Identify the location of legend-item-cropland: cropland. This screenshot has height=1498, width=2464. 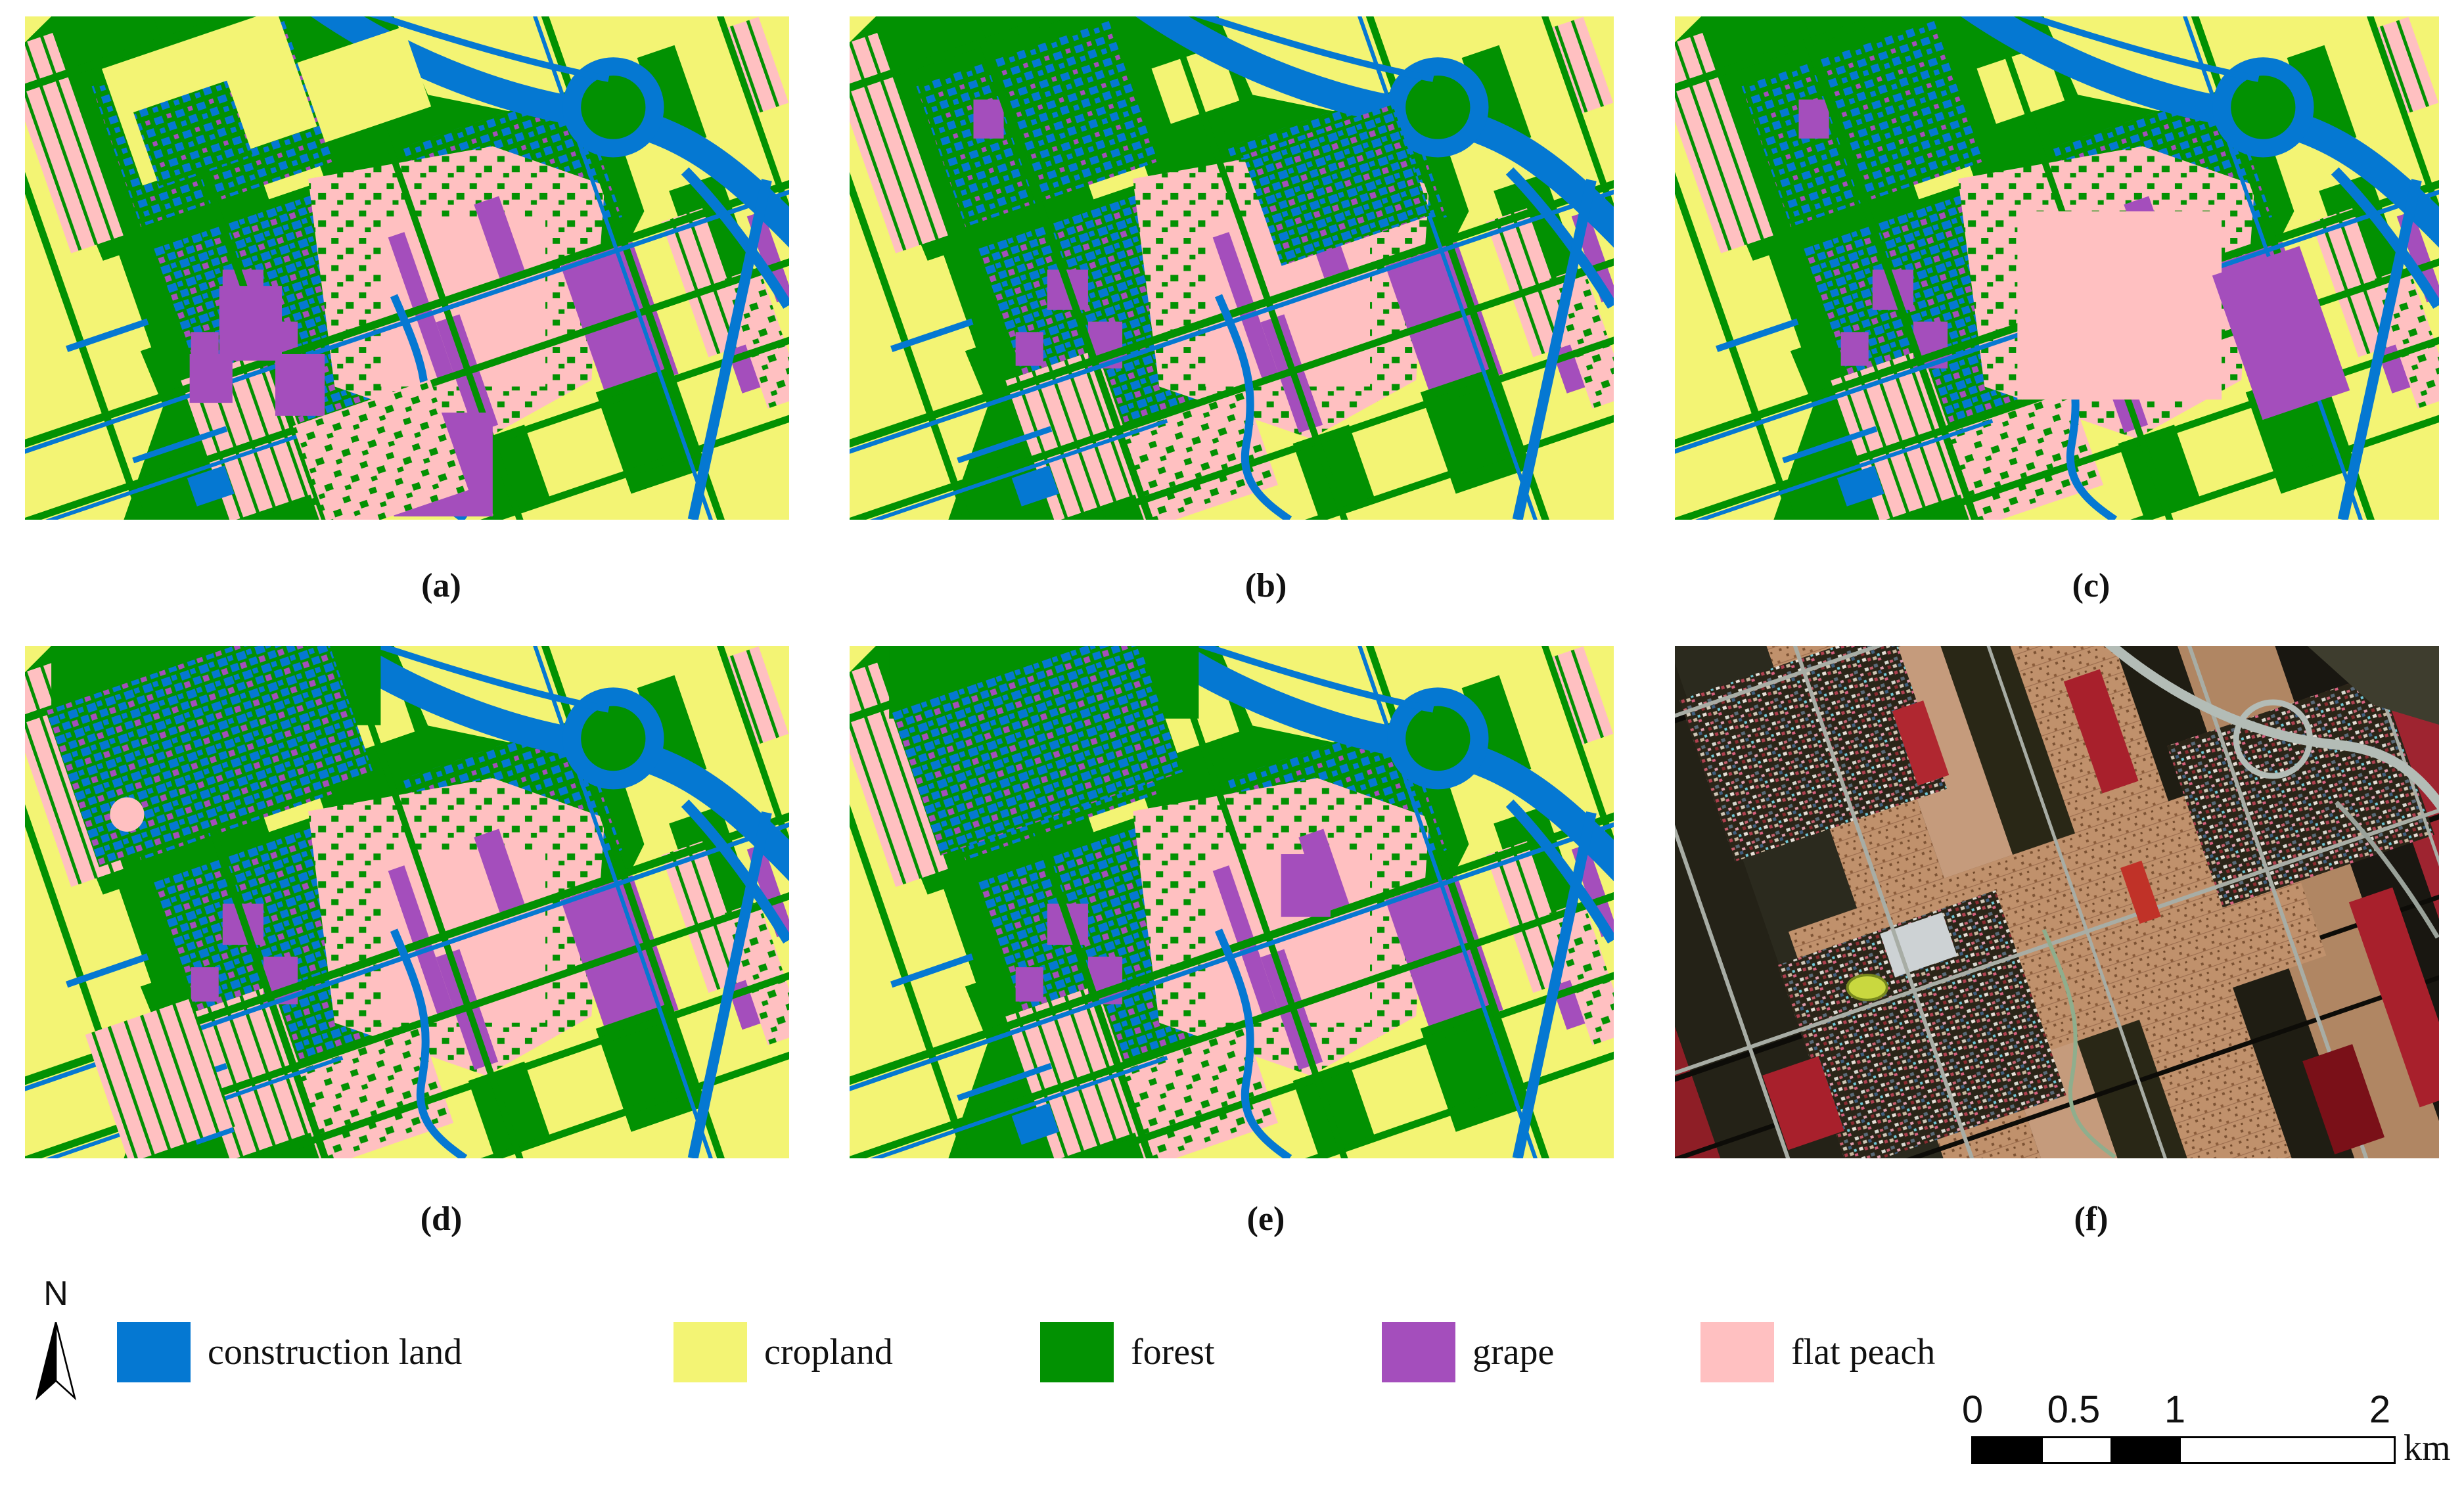
(783, 1352).